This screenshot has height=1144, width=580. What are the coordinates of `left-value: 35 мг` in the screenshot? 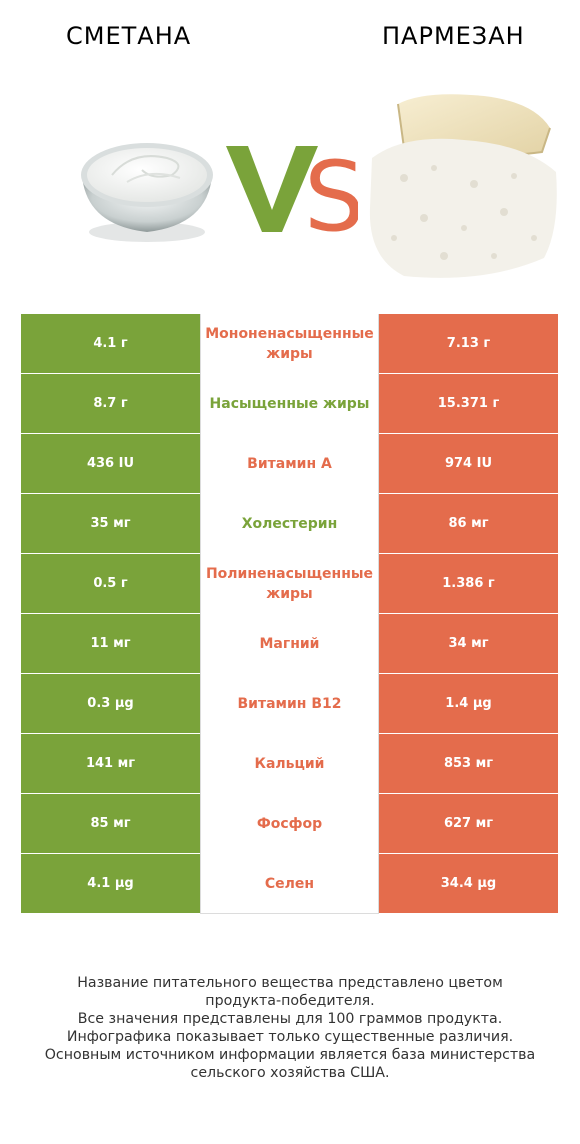 It's located at (110, 523).